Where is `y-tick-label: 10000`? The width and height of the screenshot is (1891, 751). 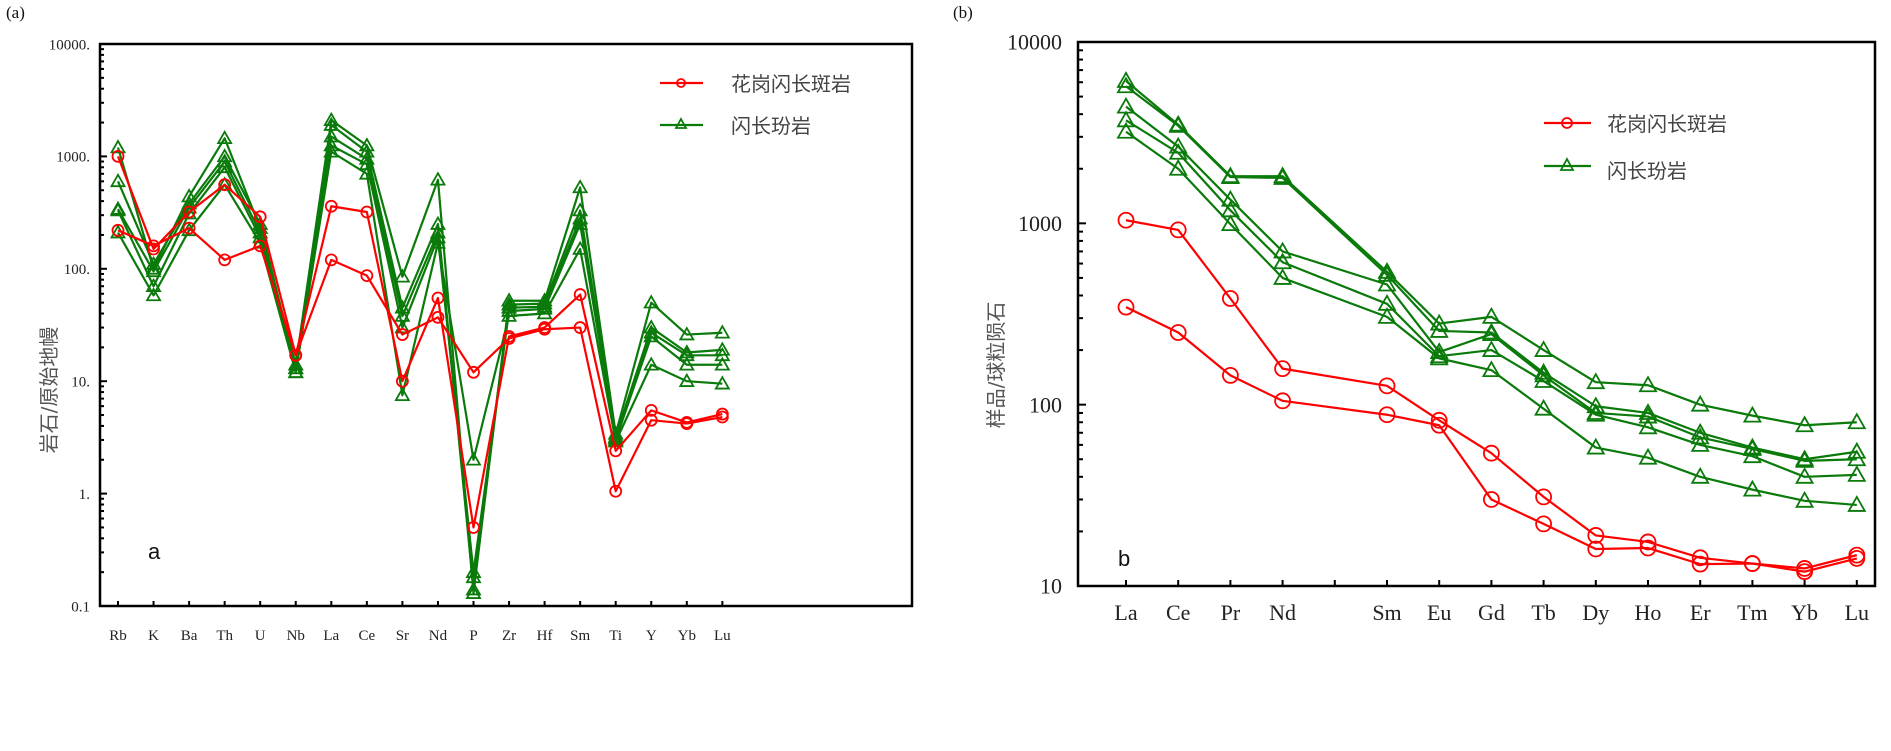 y-tick-label: 10000 is located at coordinates (1034, 42).